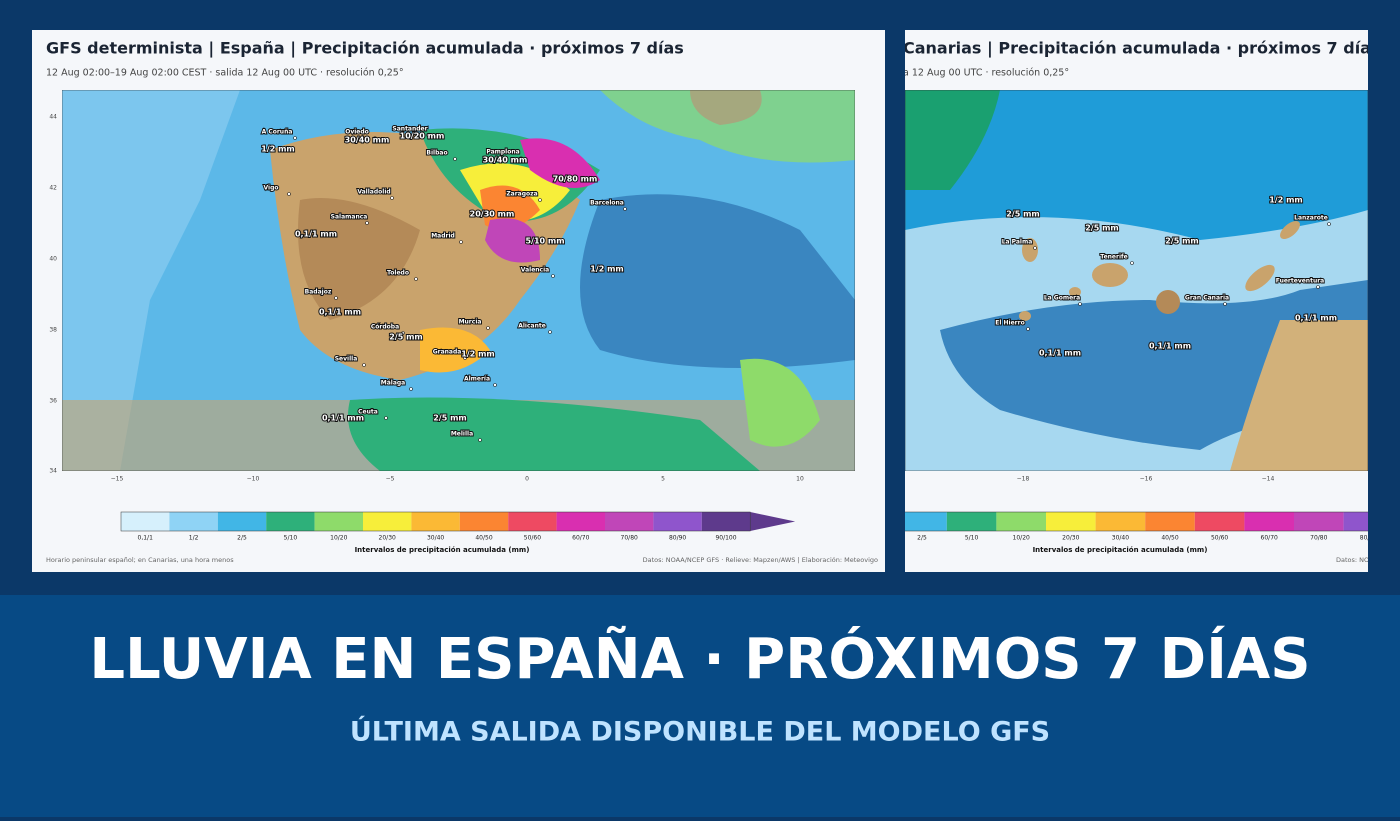 The image size is (1400, 821). What do you see at coordinates (699, 659) in the screenshot?
I see `banner-title: LLUVIA EN ESPAÑA · PRÓXIMOS 7 DÍAS` at bounding box center [699, 659].